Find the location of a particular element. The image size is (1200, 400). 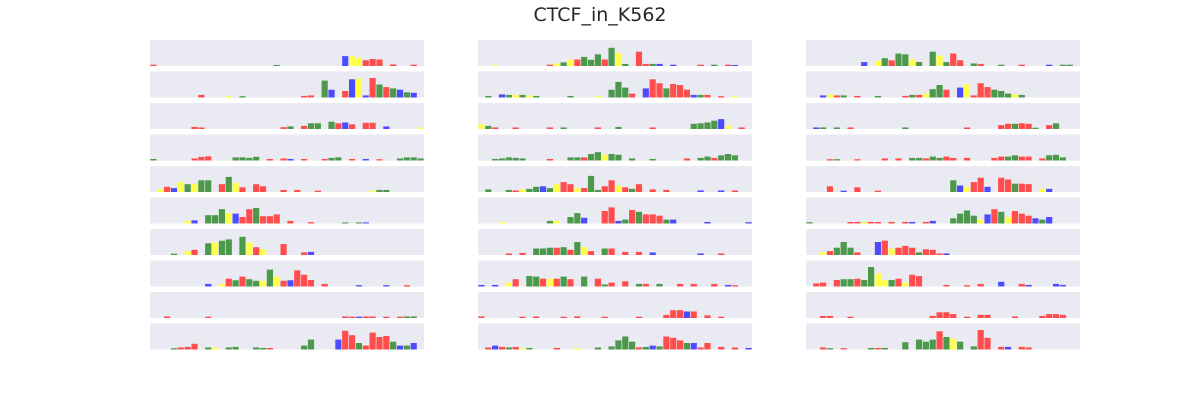

panel-c1-r5 is located at coordinates (287, 179).